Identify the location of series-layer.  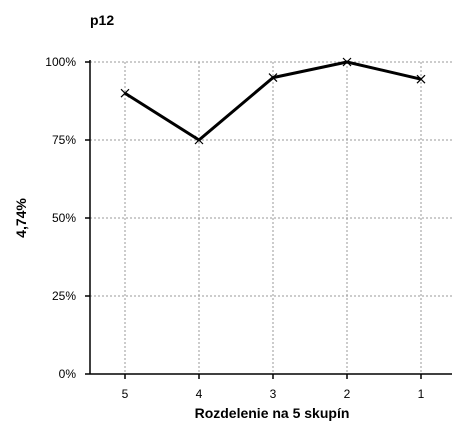
(273, 101).